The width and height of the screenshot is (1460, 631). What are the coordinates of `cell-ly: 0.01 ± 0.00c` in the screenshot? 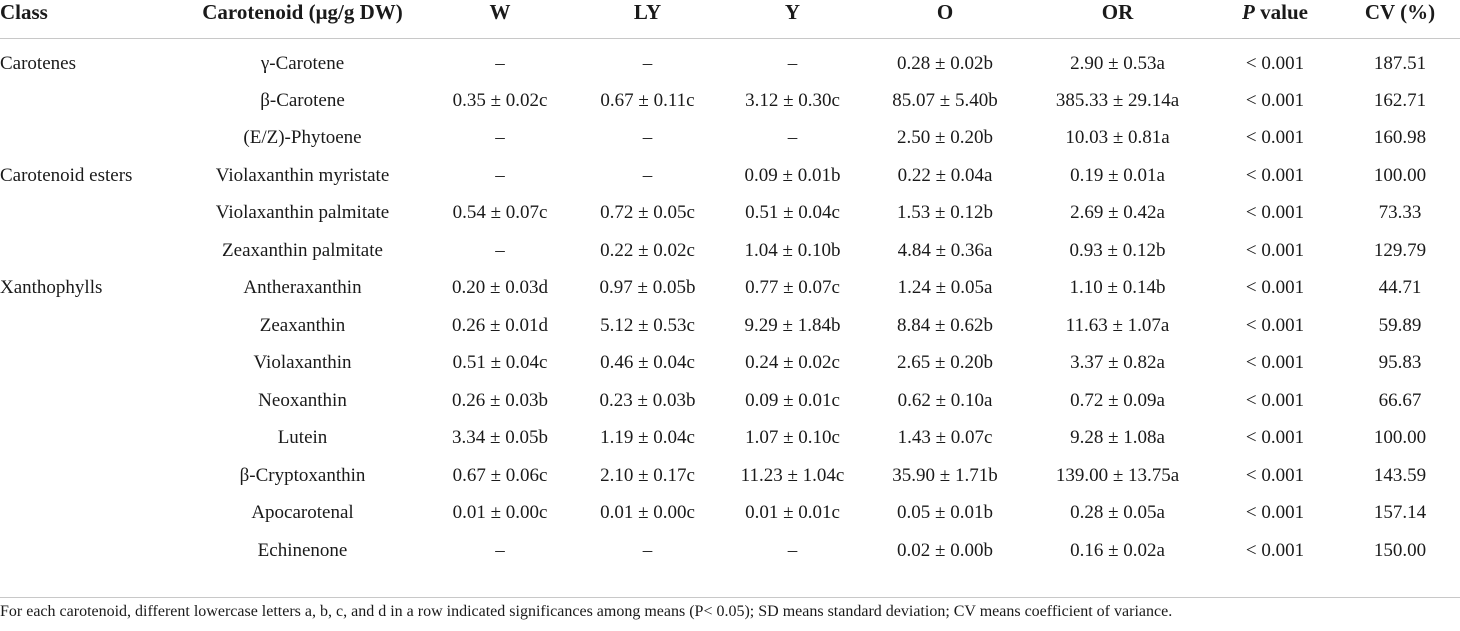 It's located at (647, 513).